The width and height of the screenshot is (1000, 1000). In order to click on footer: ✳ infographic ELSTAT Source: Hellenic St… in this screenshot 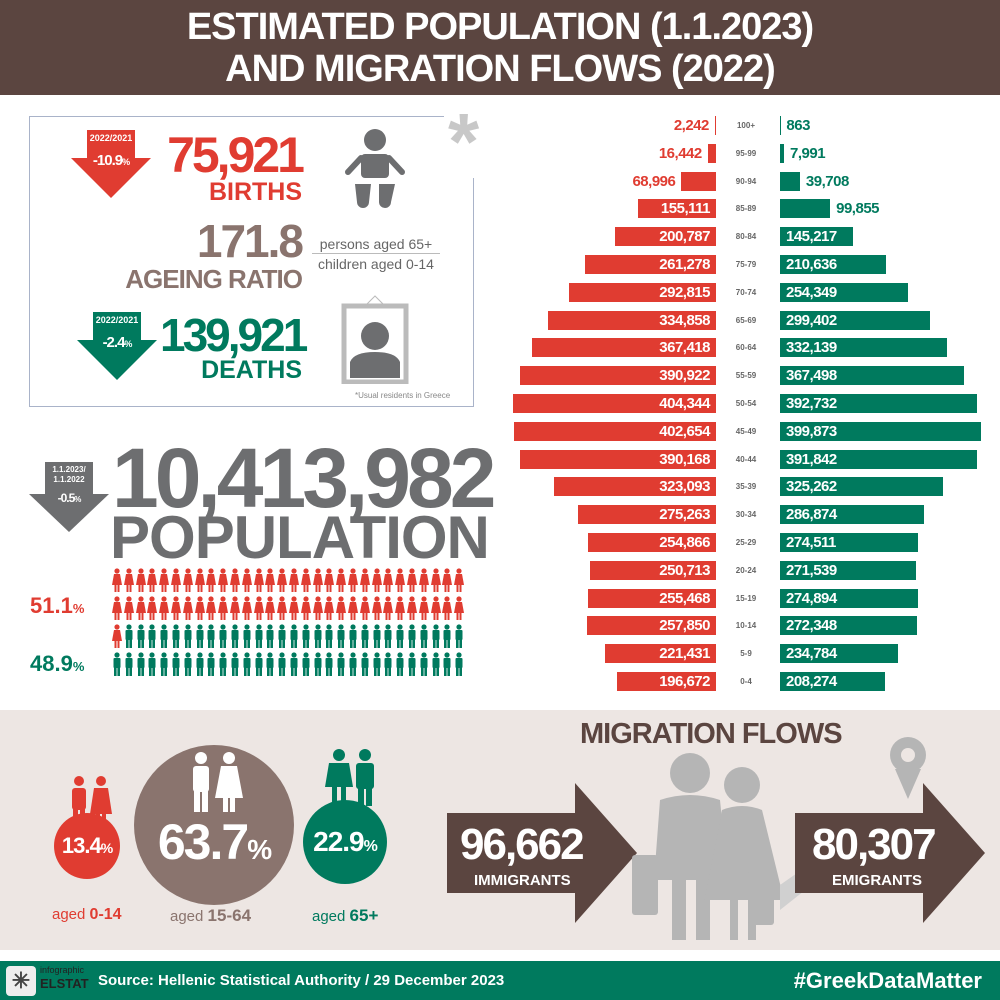, I will do `click(500, 980)`.